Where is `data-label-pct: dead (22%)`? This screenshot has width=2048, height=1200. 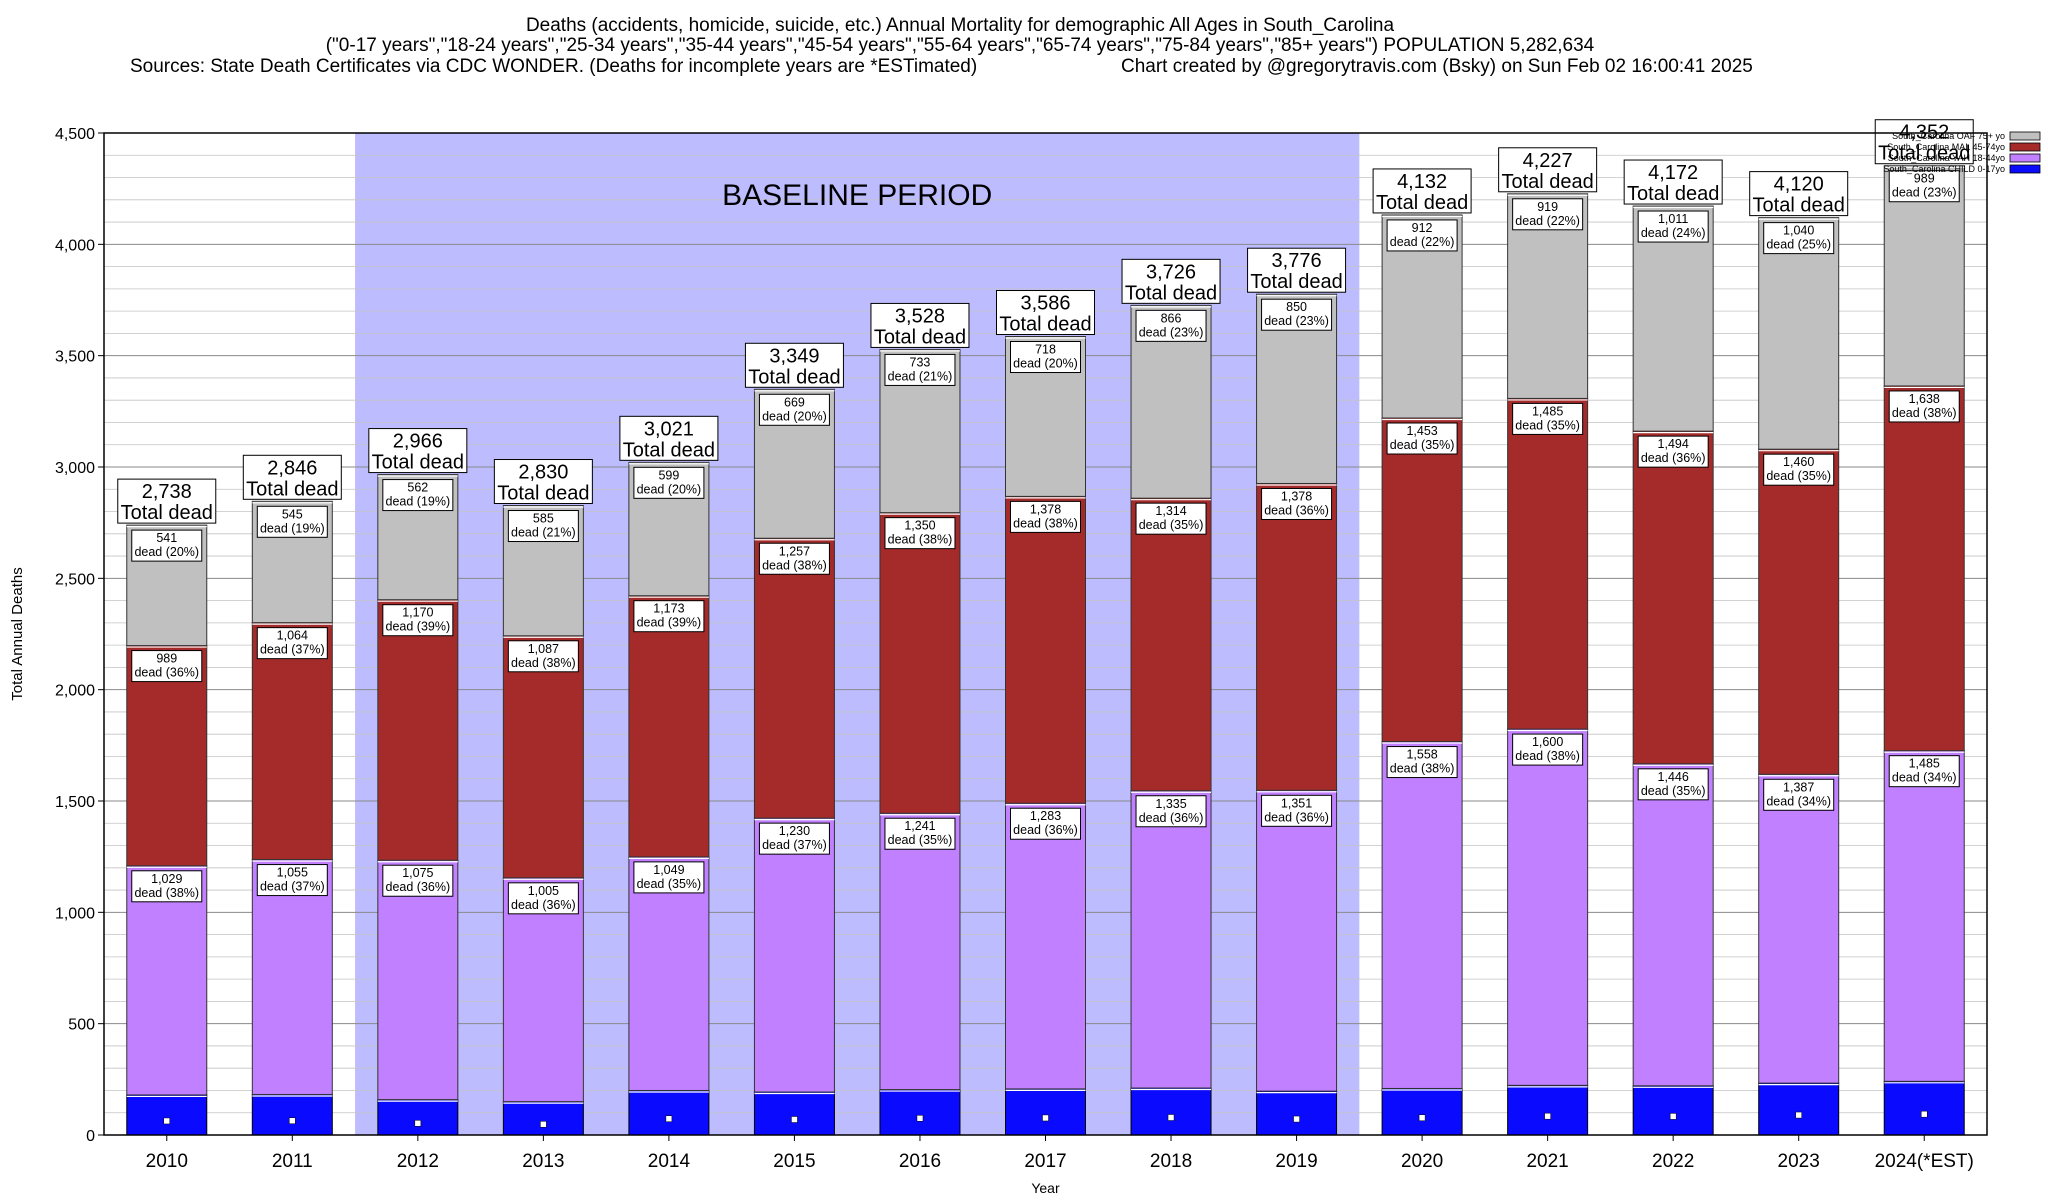
data-label-pct: dead (22%) is located at coordinates (1422, 242).